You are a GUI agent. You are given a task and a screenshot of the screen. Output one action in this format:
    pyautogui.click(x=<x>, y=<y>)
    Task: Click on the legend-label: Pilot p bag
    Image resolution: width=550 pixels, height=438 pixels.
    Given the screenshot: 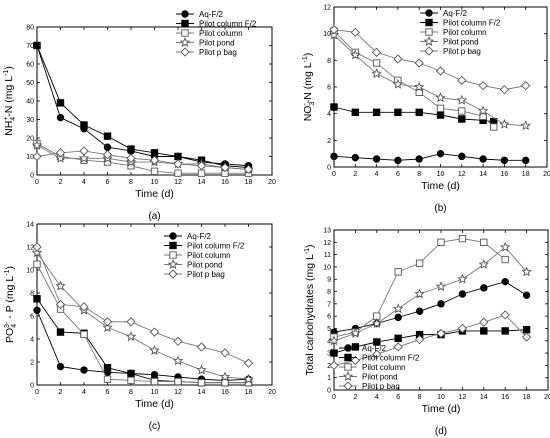 What is the action you would take?
    pyautogui.click(x=462, y=51)
    